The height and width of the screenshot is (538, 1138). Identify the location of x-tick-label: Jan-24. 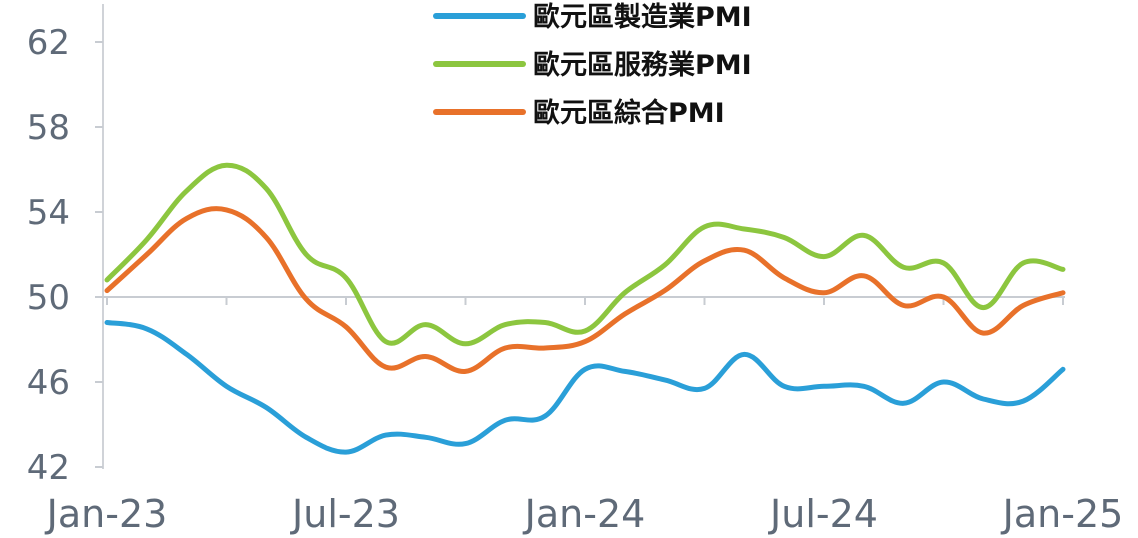
(584, 514).